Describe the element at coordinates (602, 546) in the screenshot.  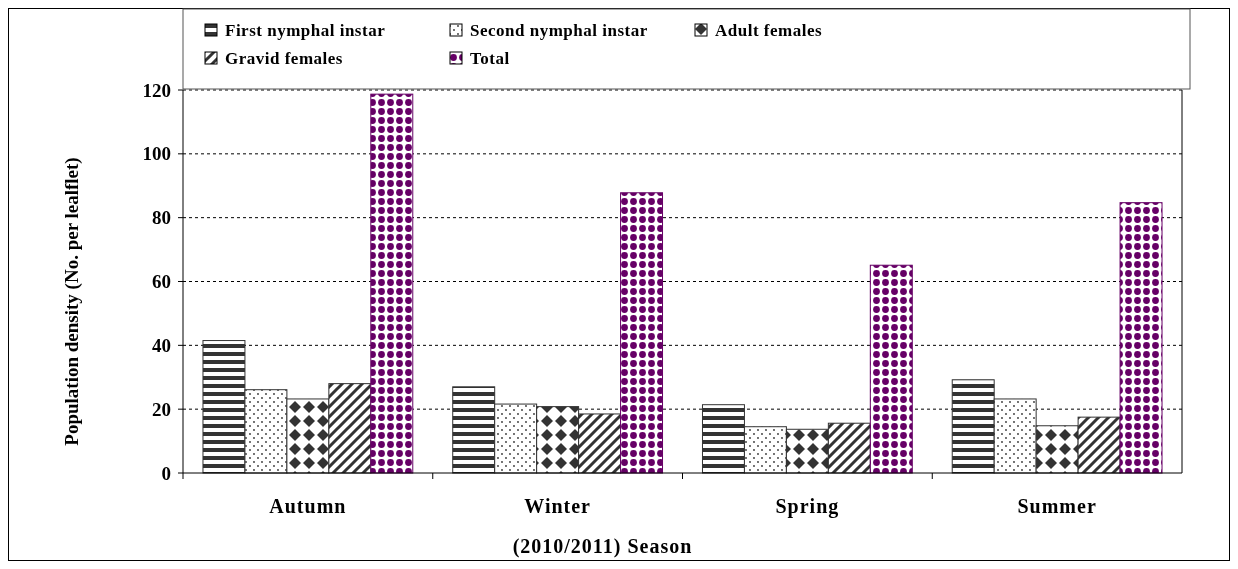
I see `x-axis-title: (2010/2011) Season` at that location.